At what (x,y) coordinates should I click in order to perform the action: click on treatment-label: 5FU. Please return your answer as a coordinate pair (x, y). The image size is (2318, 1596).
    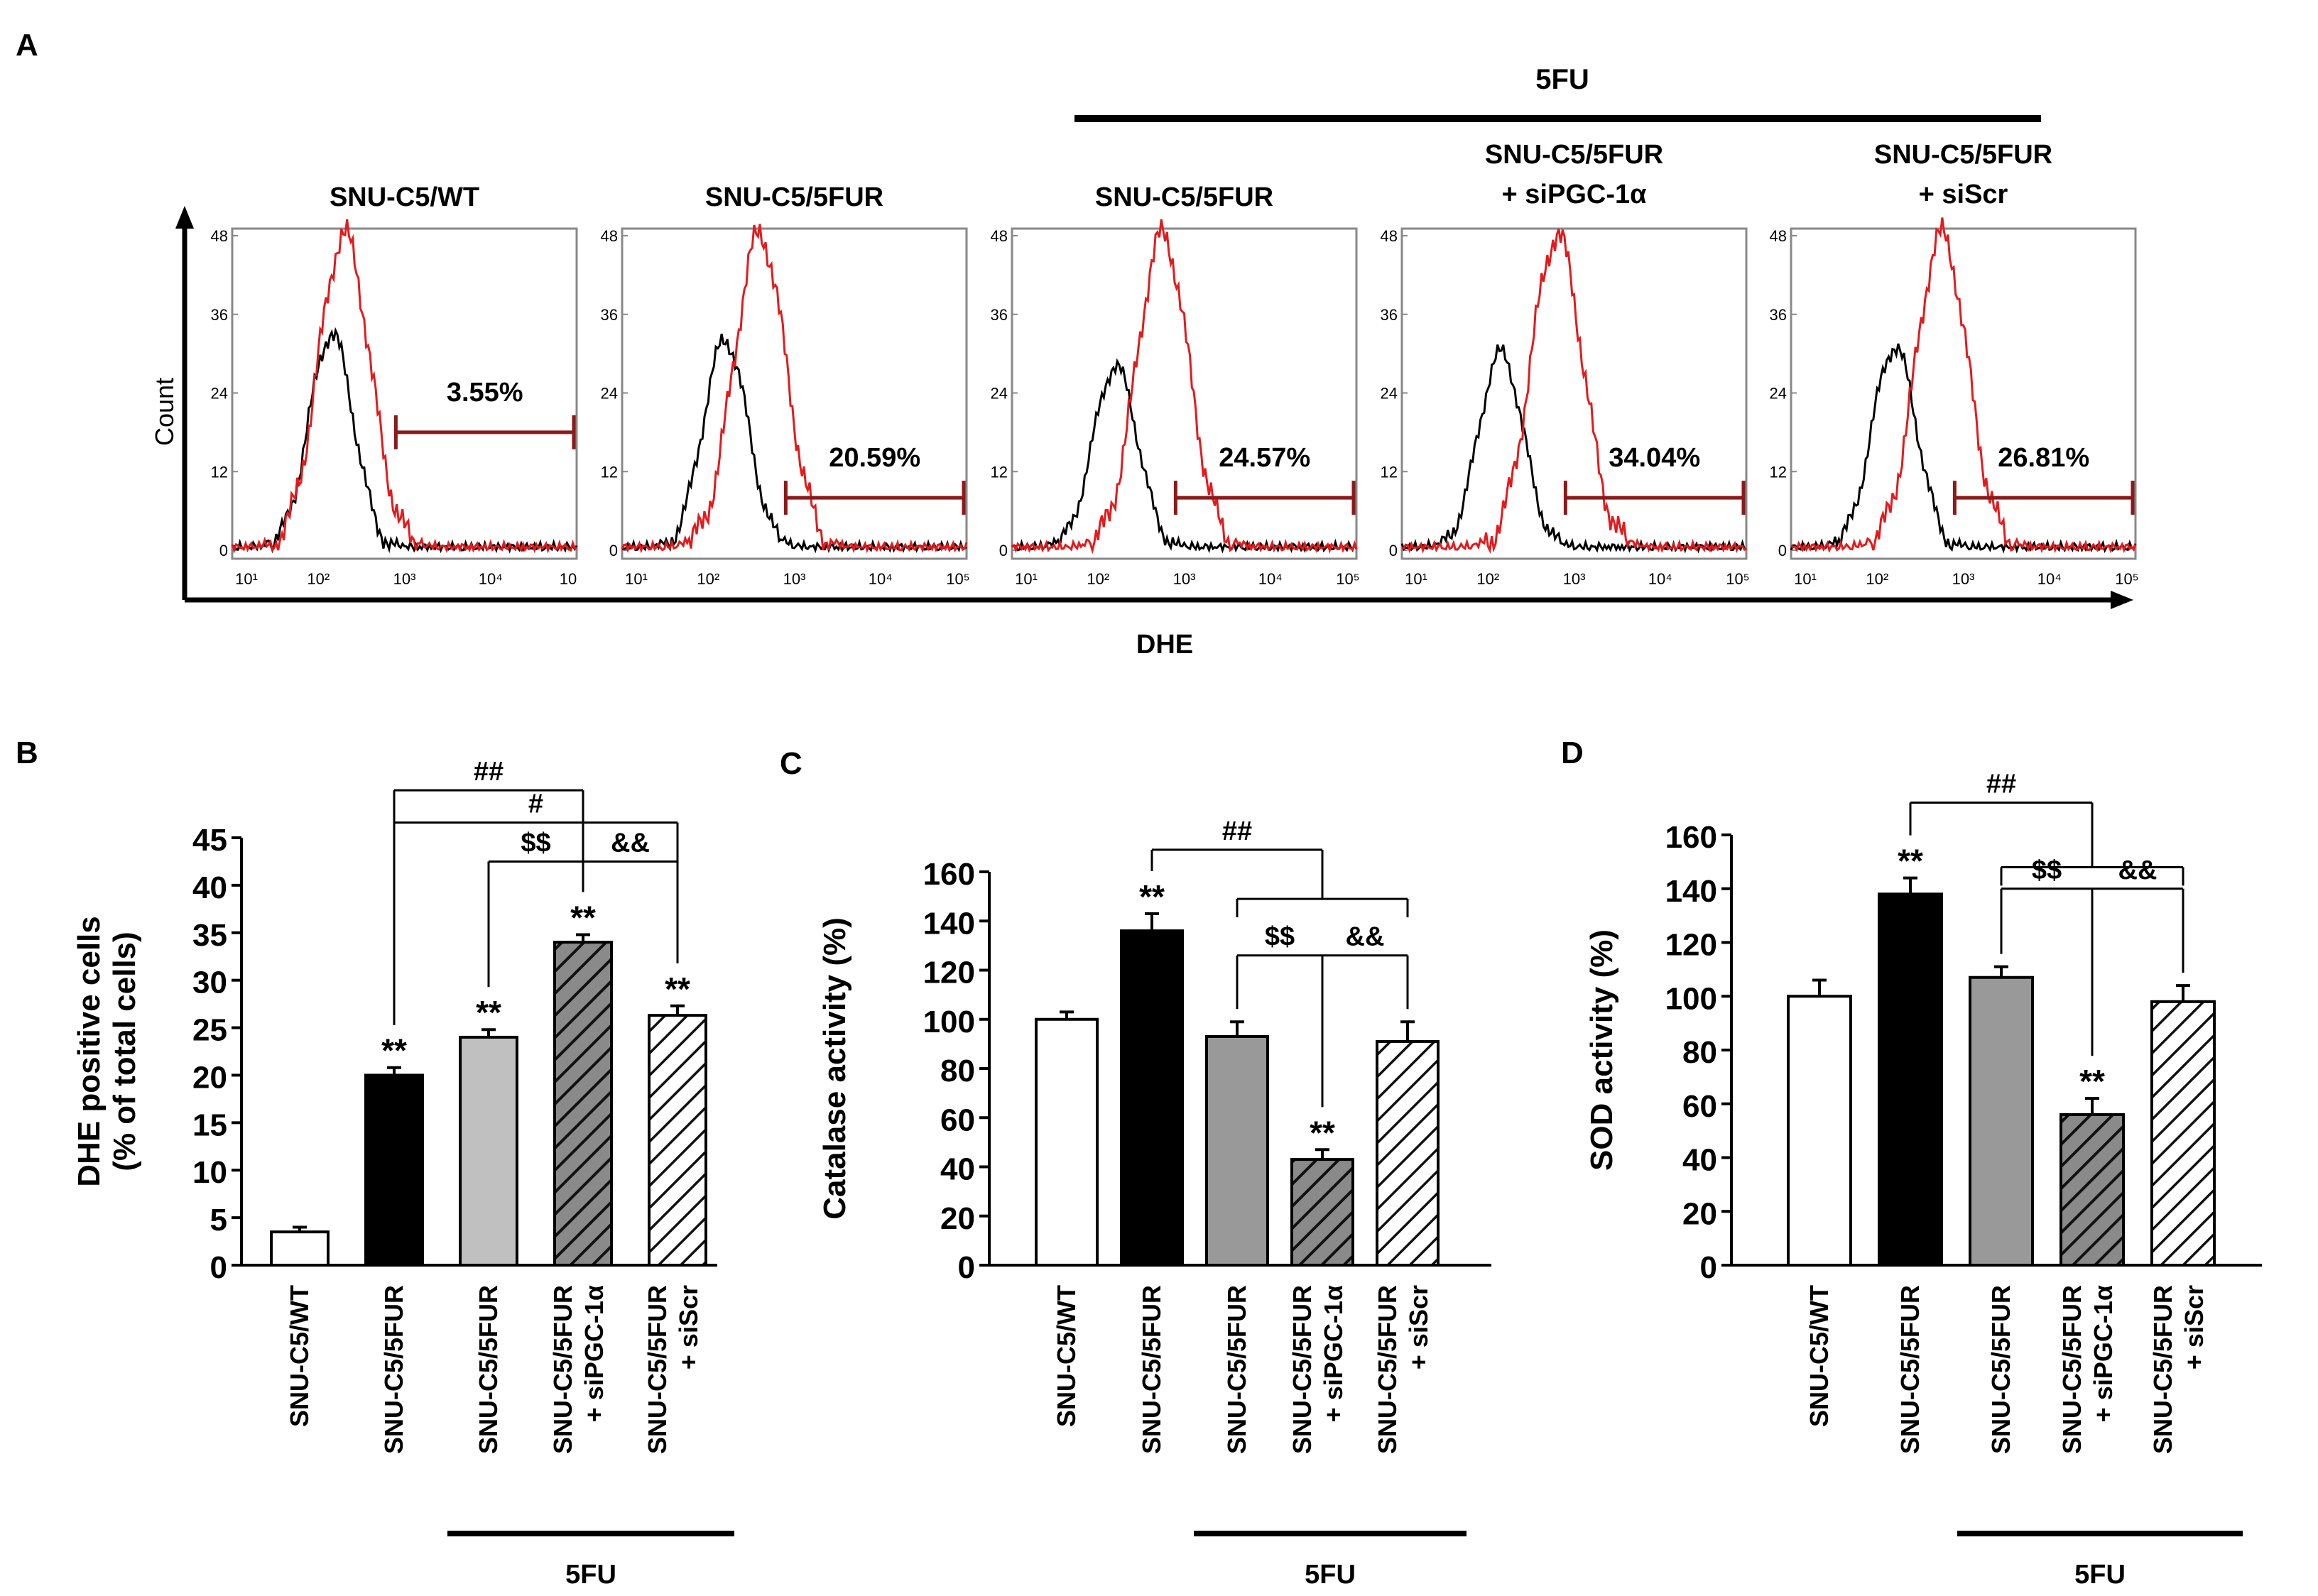
    Looking at the image, I should click on (2100, 1575).